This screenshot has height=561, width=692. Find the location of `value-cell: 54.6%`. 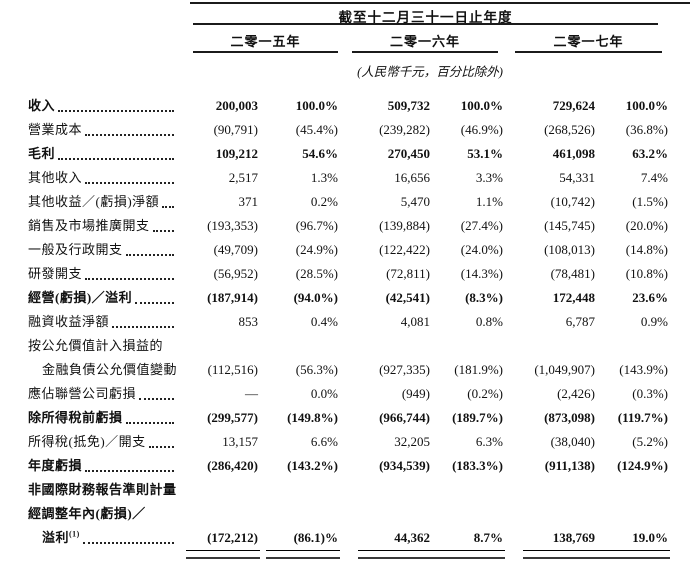

value-cell: 54.6% is located at coordinates (320, 153).